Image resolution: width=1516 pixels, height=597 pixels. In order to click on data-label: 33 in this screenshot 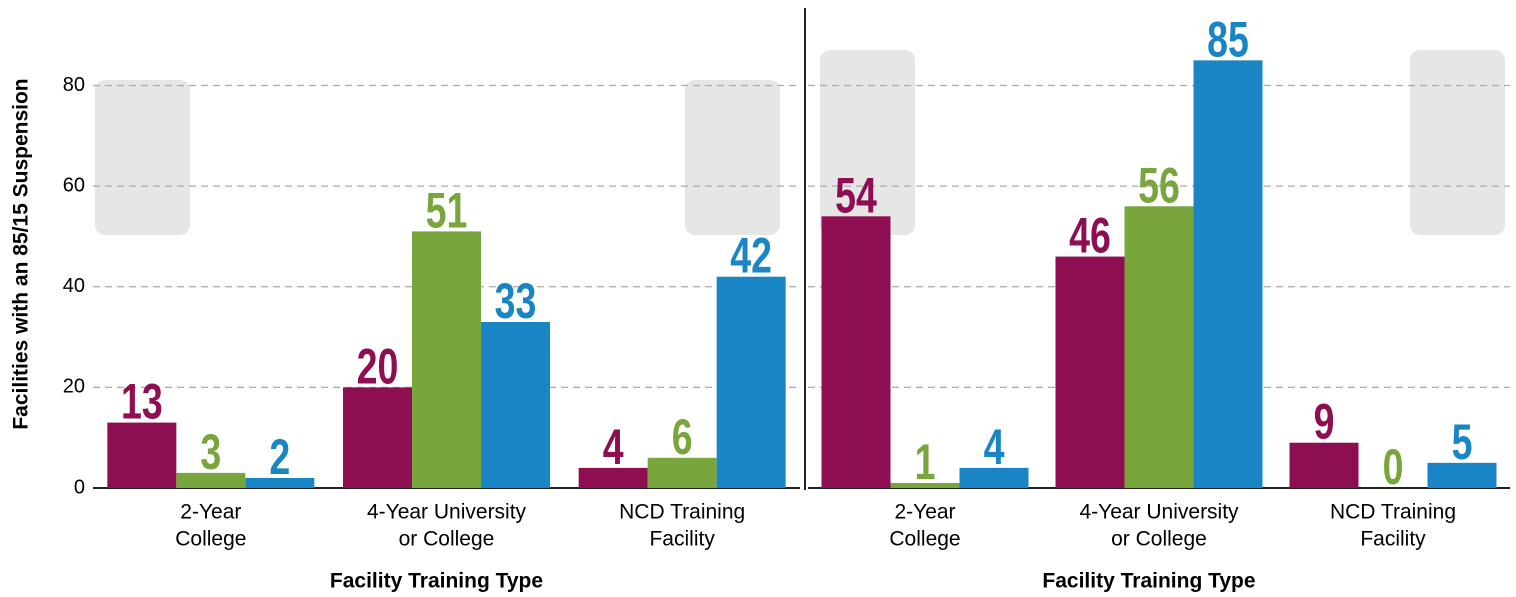, I will do `click(516, 301)`.